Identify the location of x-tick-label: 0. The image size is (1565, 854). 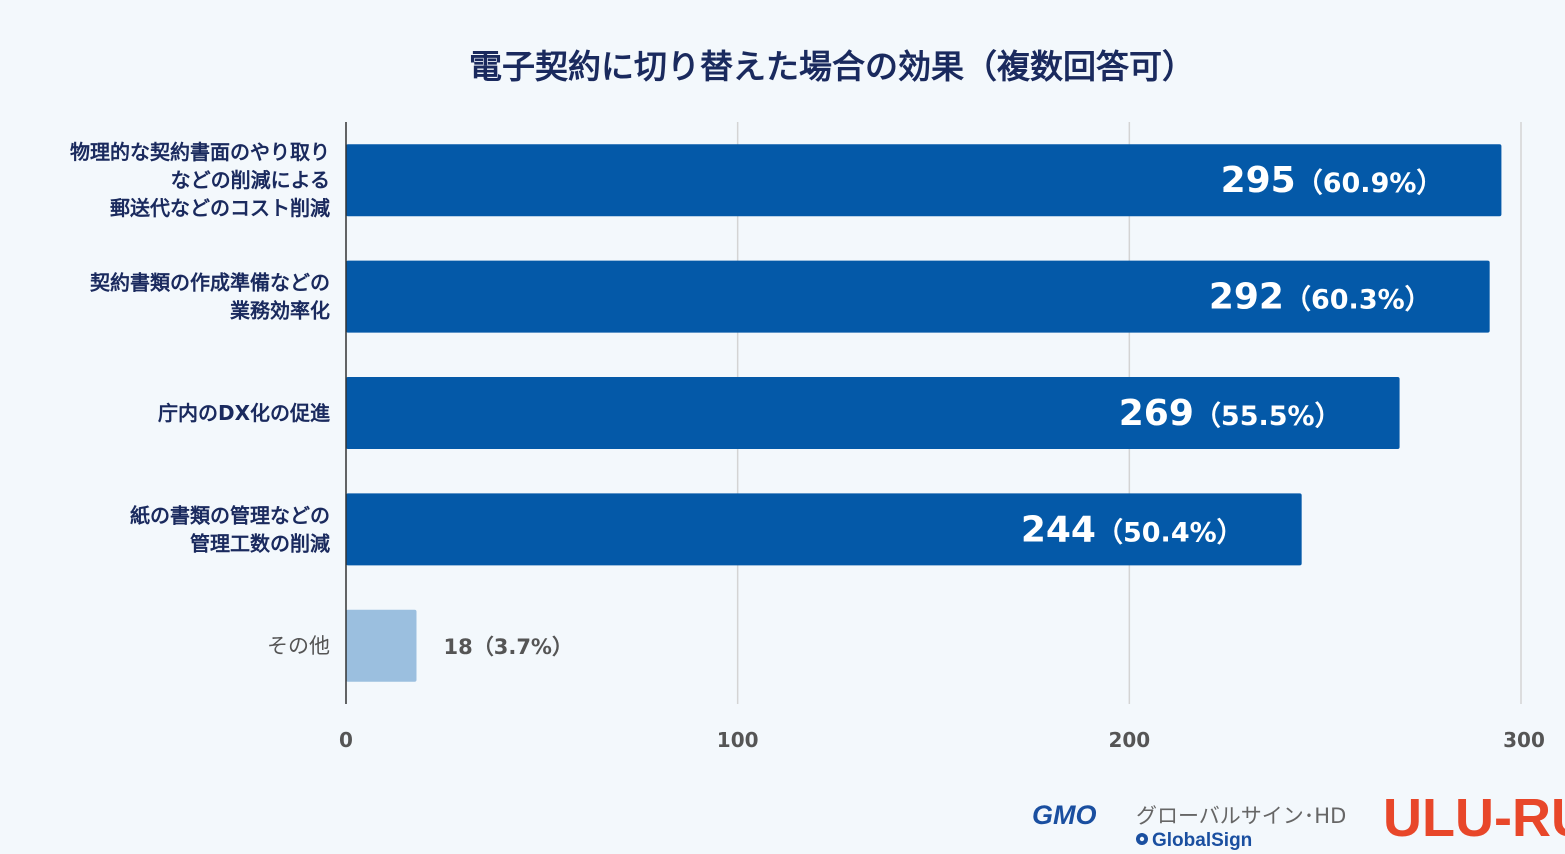
(346, 740).